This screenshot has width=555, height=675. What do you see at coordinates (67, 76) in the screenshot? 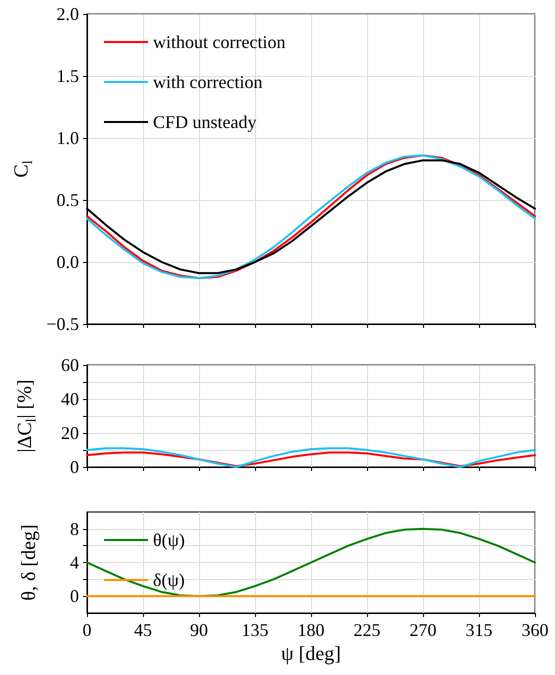
I see `y-tick-label: 1.5` at bounding box center [67, 76].